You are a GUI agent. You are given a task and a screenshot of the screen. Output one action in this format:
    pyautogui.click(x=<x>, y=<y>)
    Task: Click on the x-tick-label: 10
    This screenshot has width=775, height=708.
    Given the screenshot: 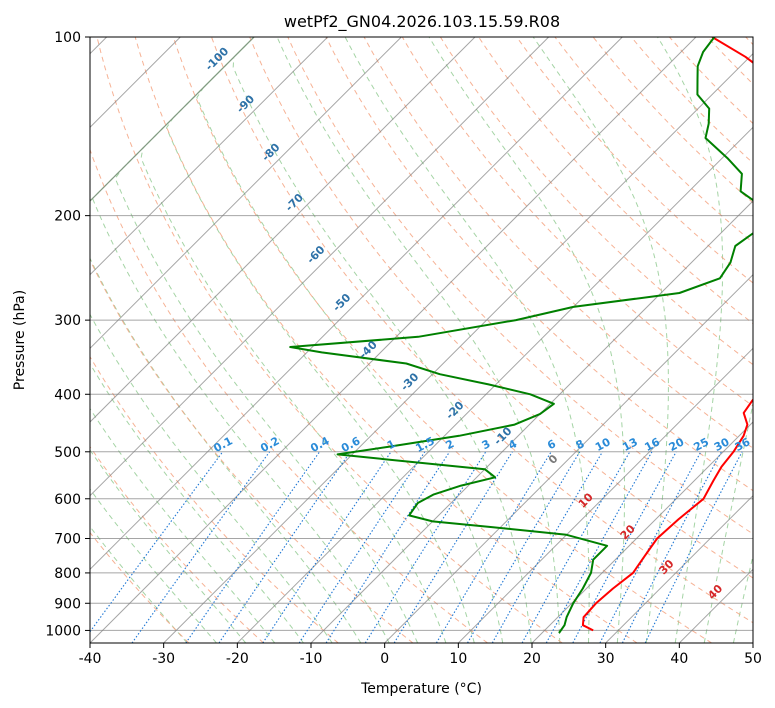 What is the action you would take?
    pyautogui.click(x=458, y=659)
    